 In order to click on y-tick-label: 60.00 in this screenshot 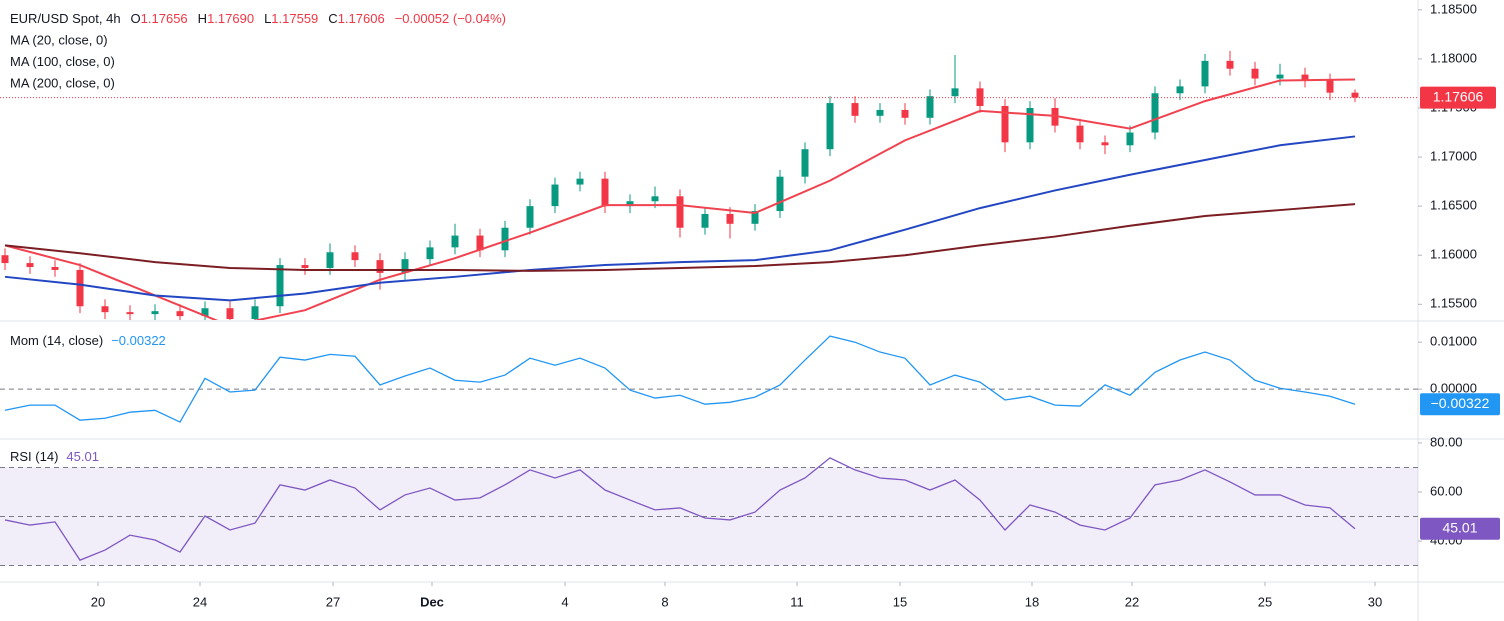, I will do `click(1446, 490)`.